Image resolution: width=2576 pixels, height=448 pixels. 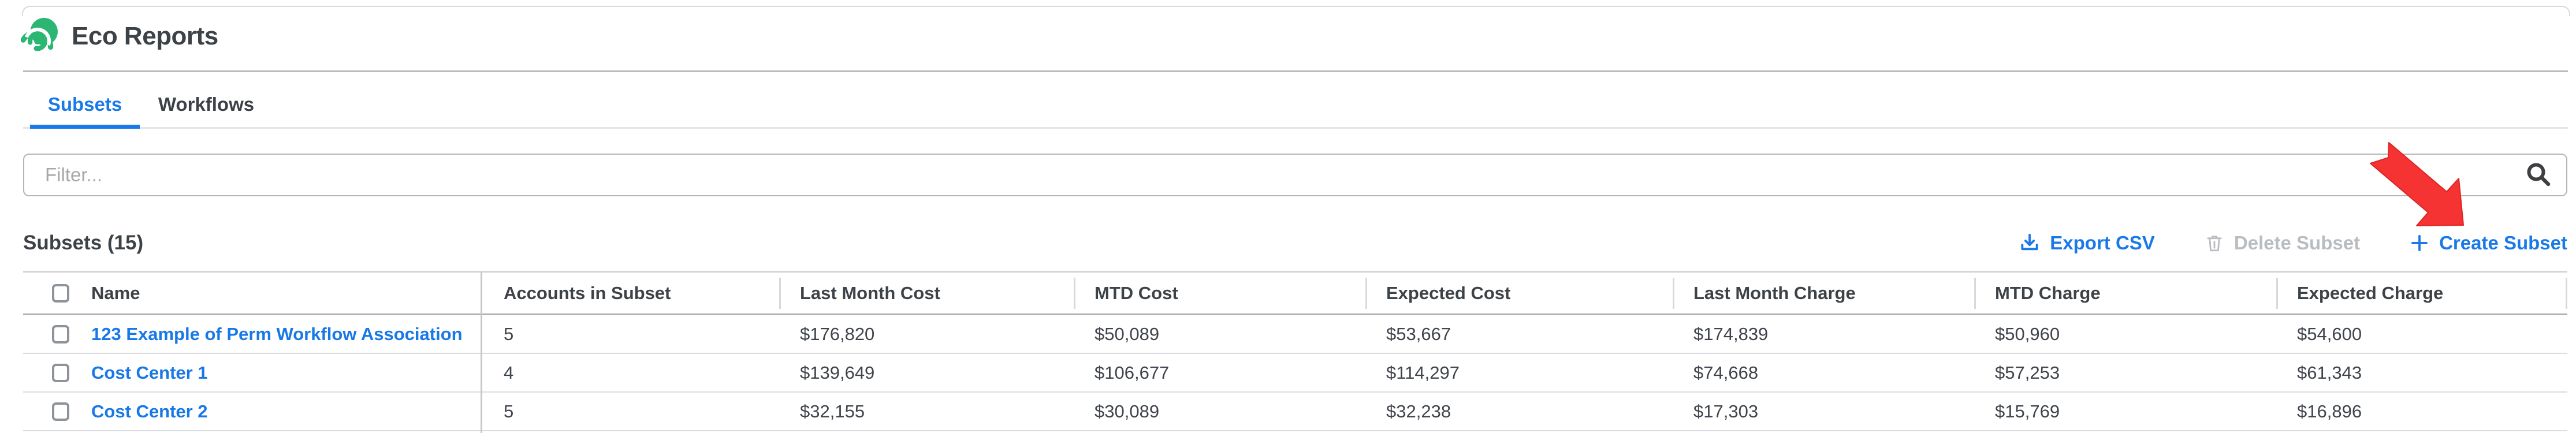 I want to click on header-divider, so click(x=1295, y=71).